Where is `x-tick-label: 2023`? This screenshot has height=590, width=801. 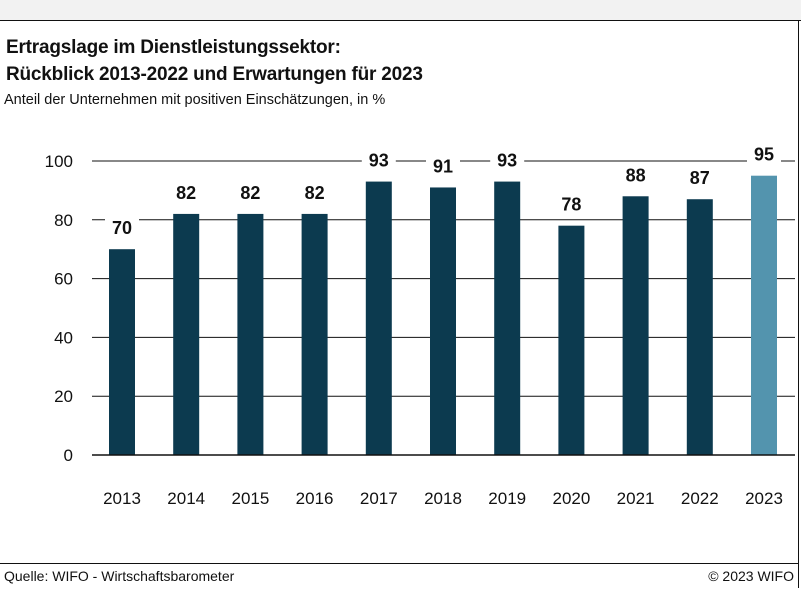 x-tick-label: 2023 is located at coordinates (764, 498).